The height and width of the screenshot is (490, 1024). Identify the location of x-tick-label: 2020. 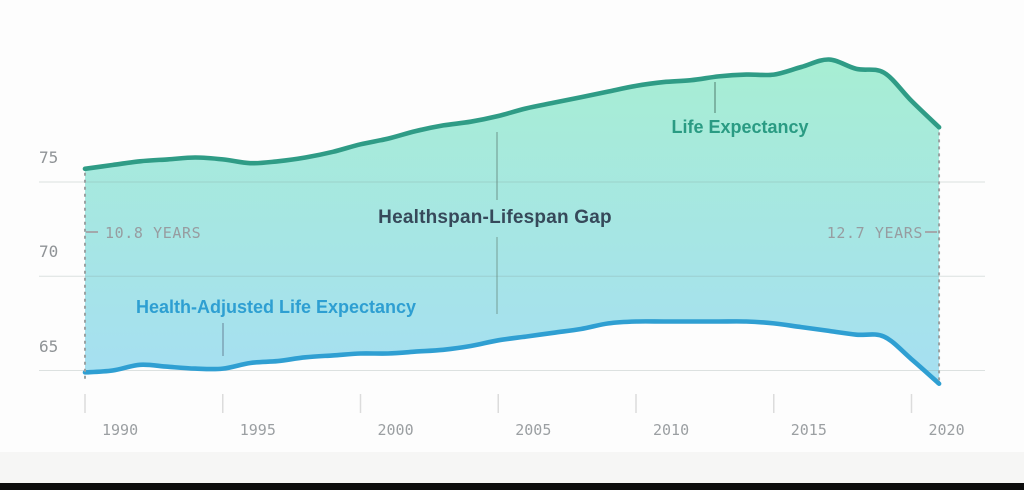
(946, 430).